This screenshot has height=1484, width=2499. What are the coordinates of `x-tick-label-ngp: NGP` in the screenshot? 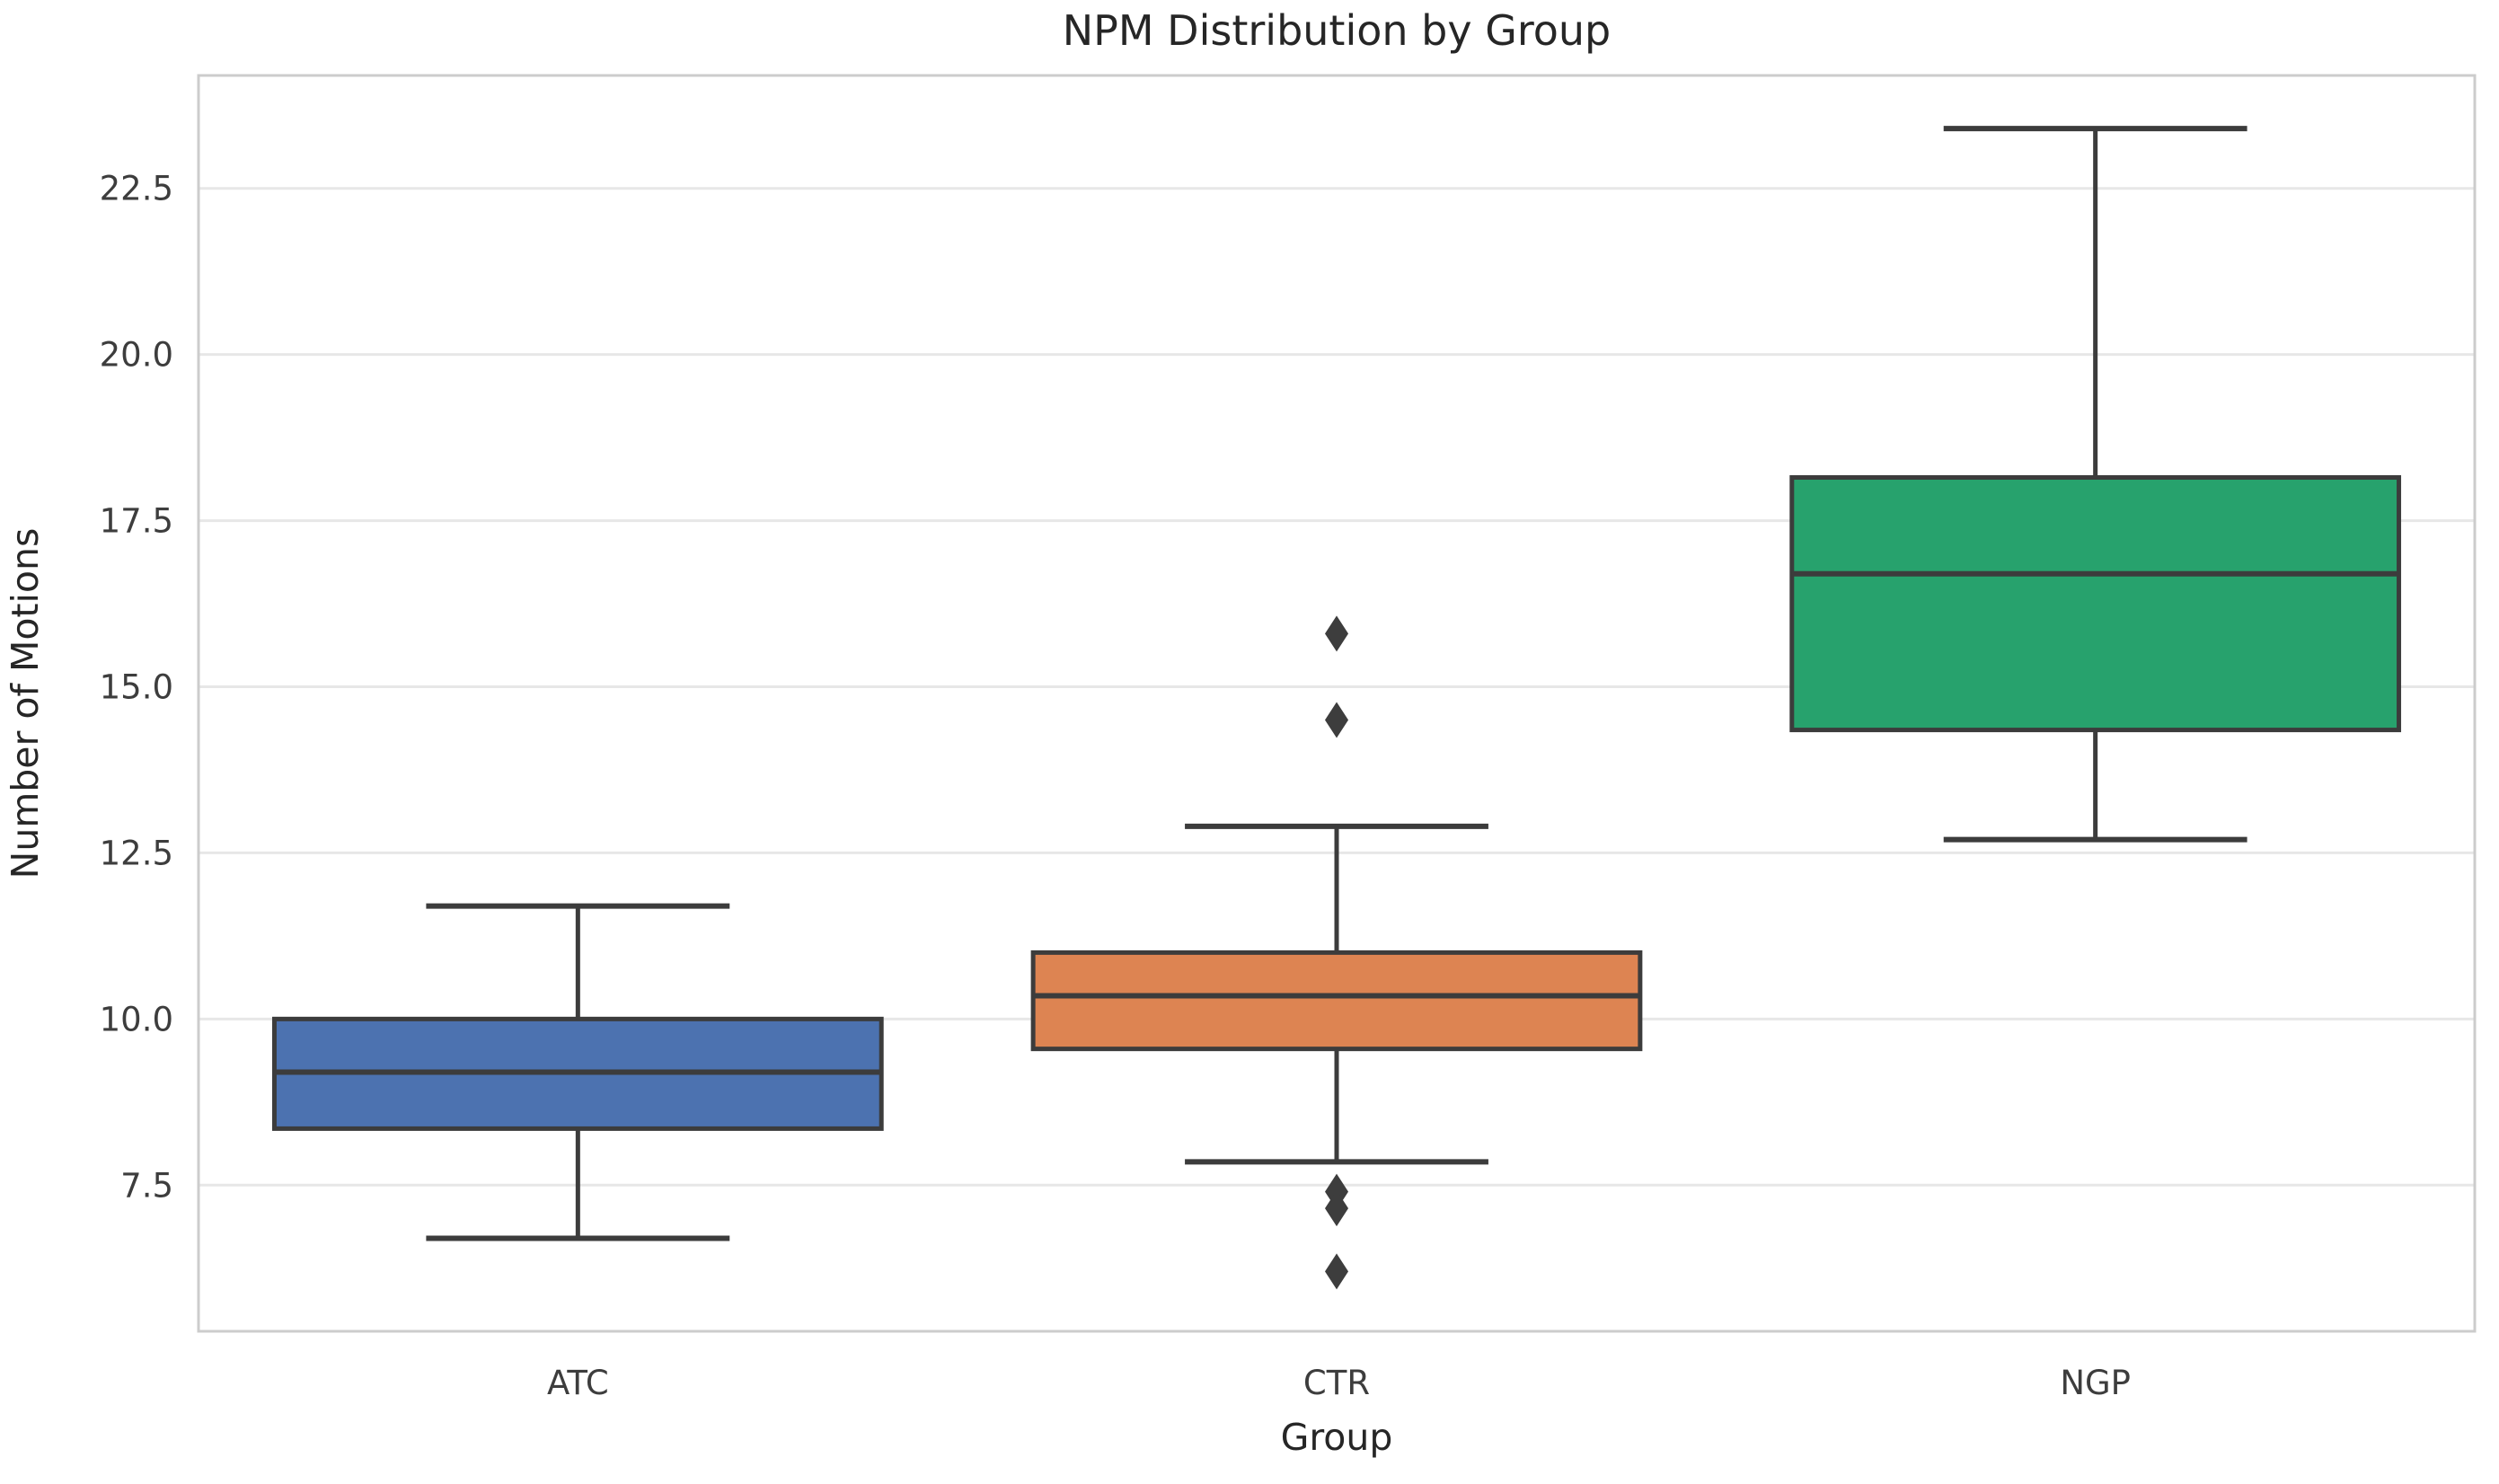 It's located at (2095, 1383).